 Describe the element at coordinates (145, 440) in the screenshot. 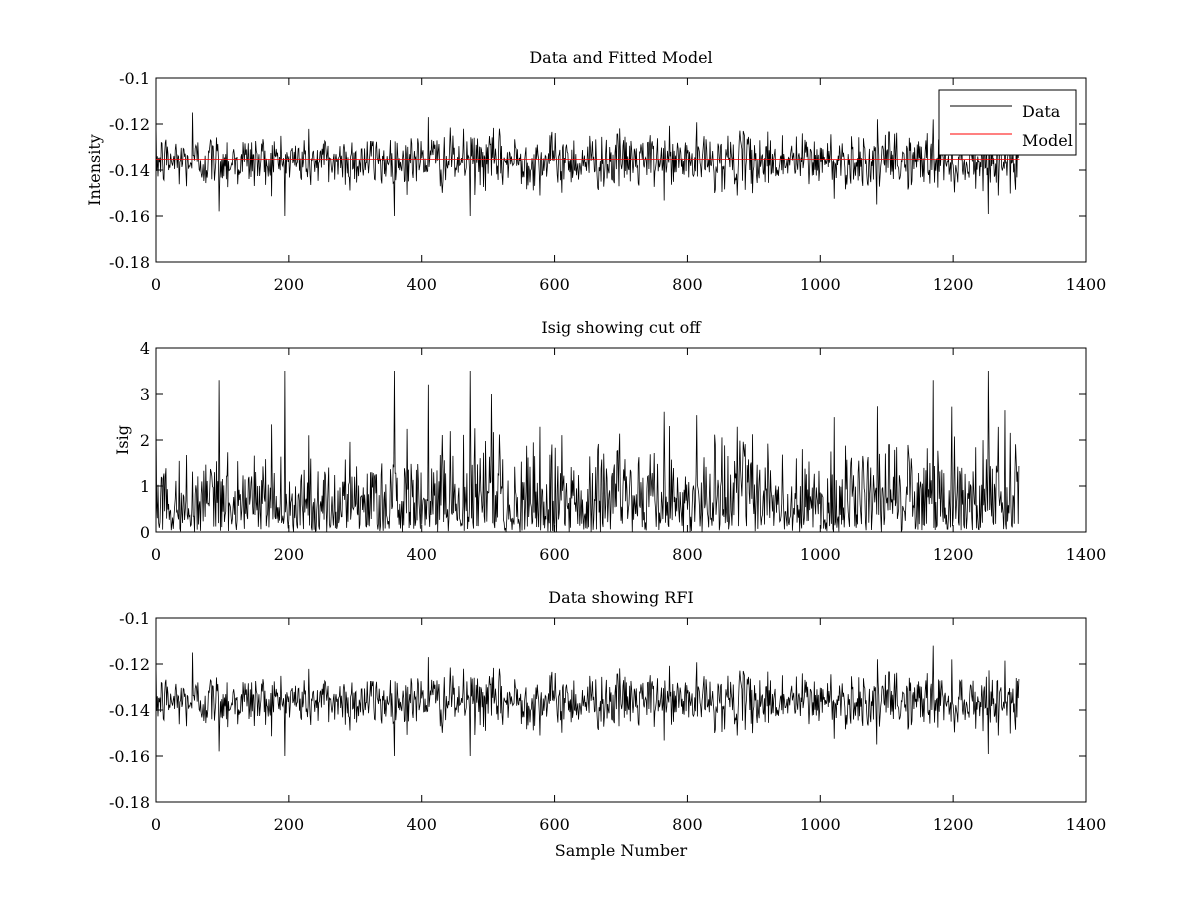

I see `y-tick-label: 2` at that location.